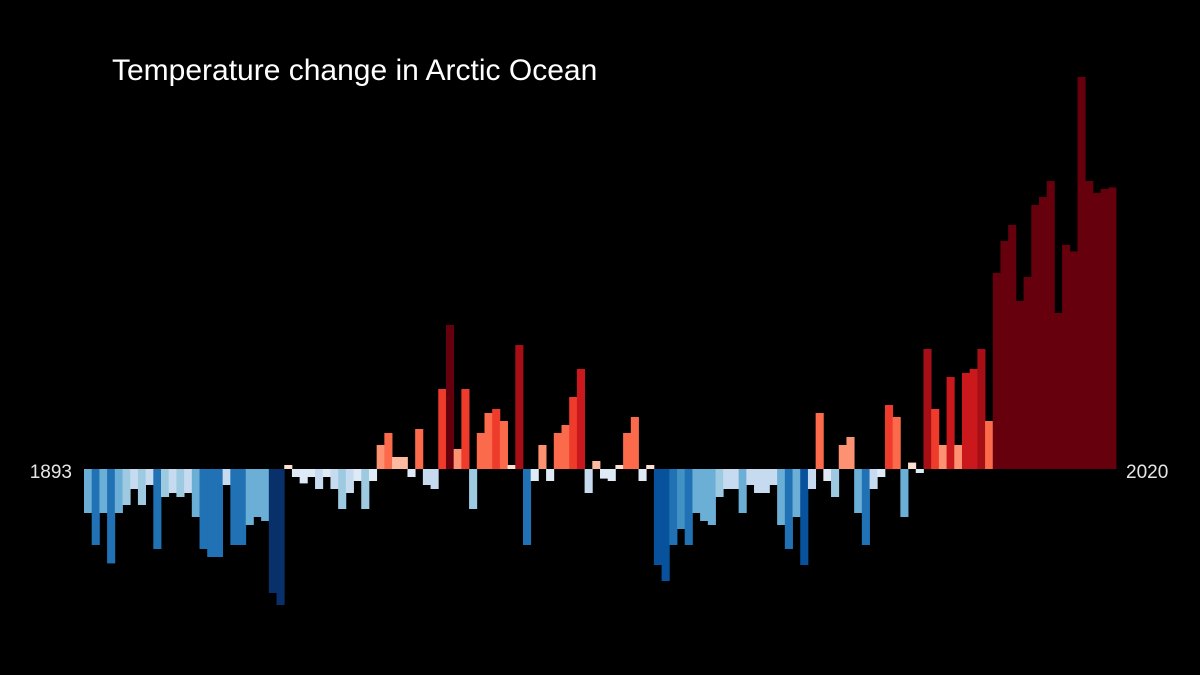  I want to click on year-end-label: 2020, so click(1147, 472).